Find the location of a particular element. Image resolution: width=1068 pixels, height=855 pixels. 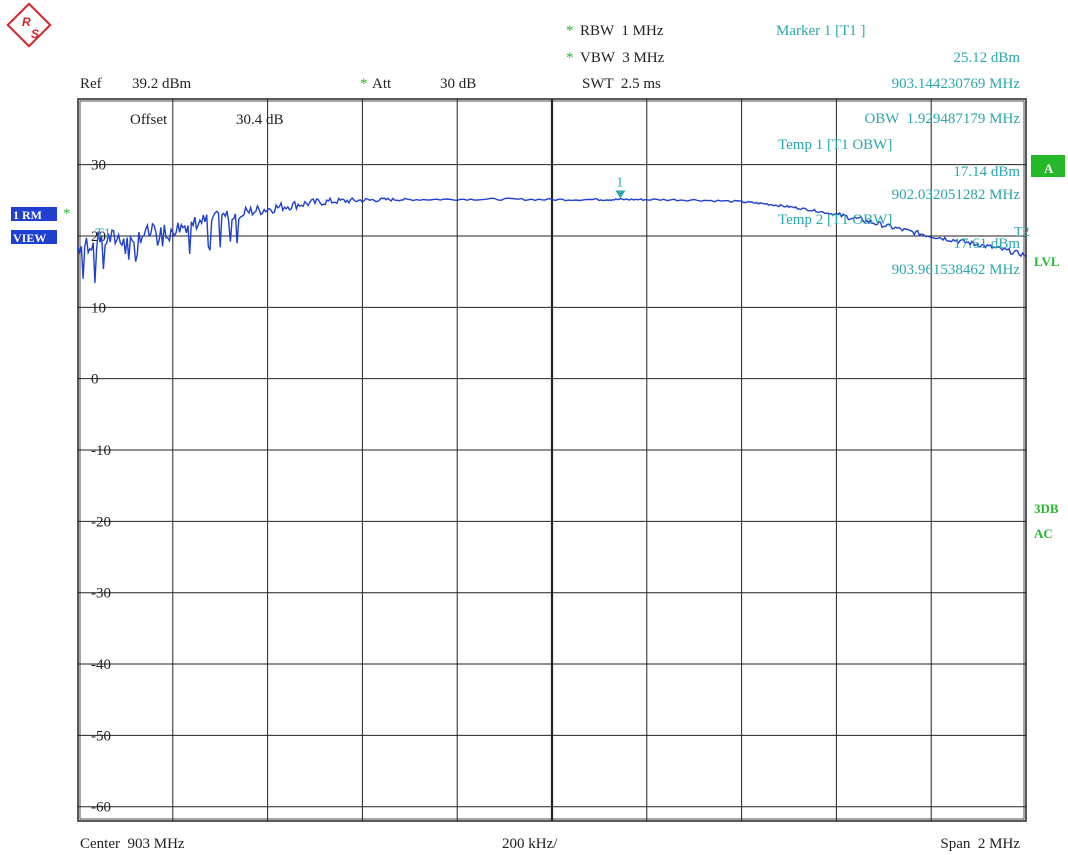

y-tick-label: -30 is located at coordinates (101, 594).